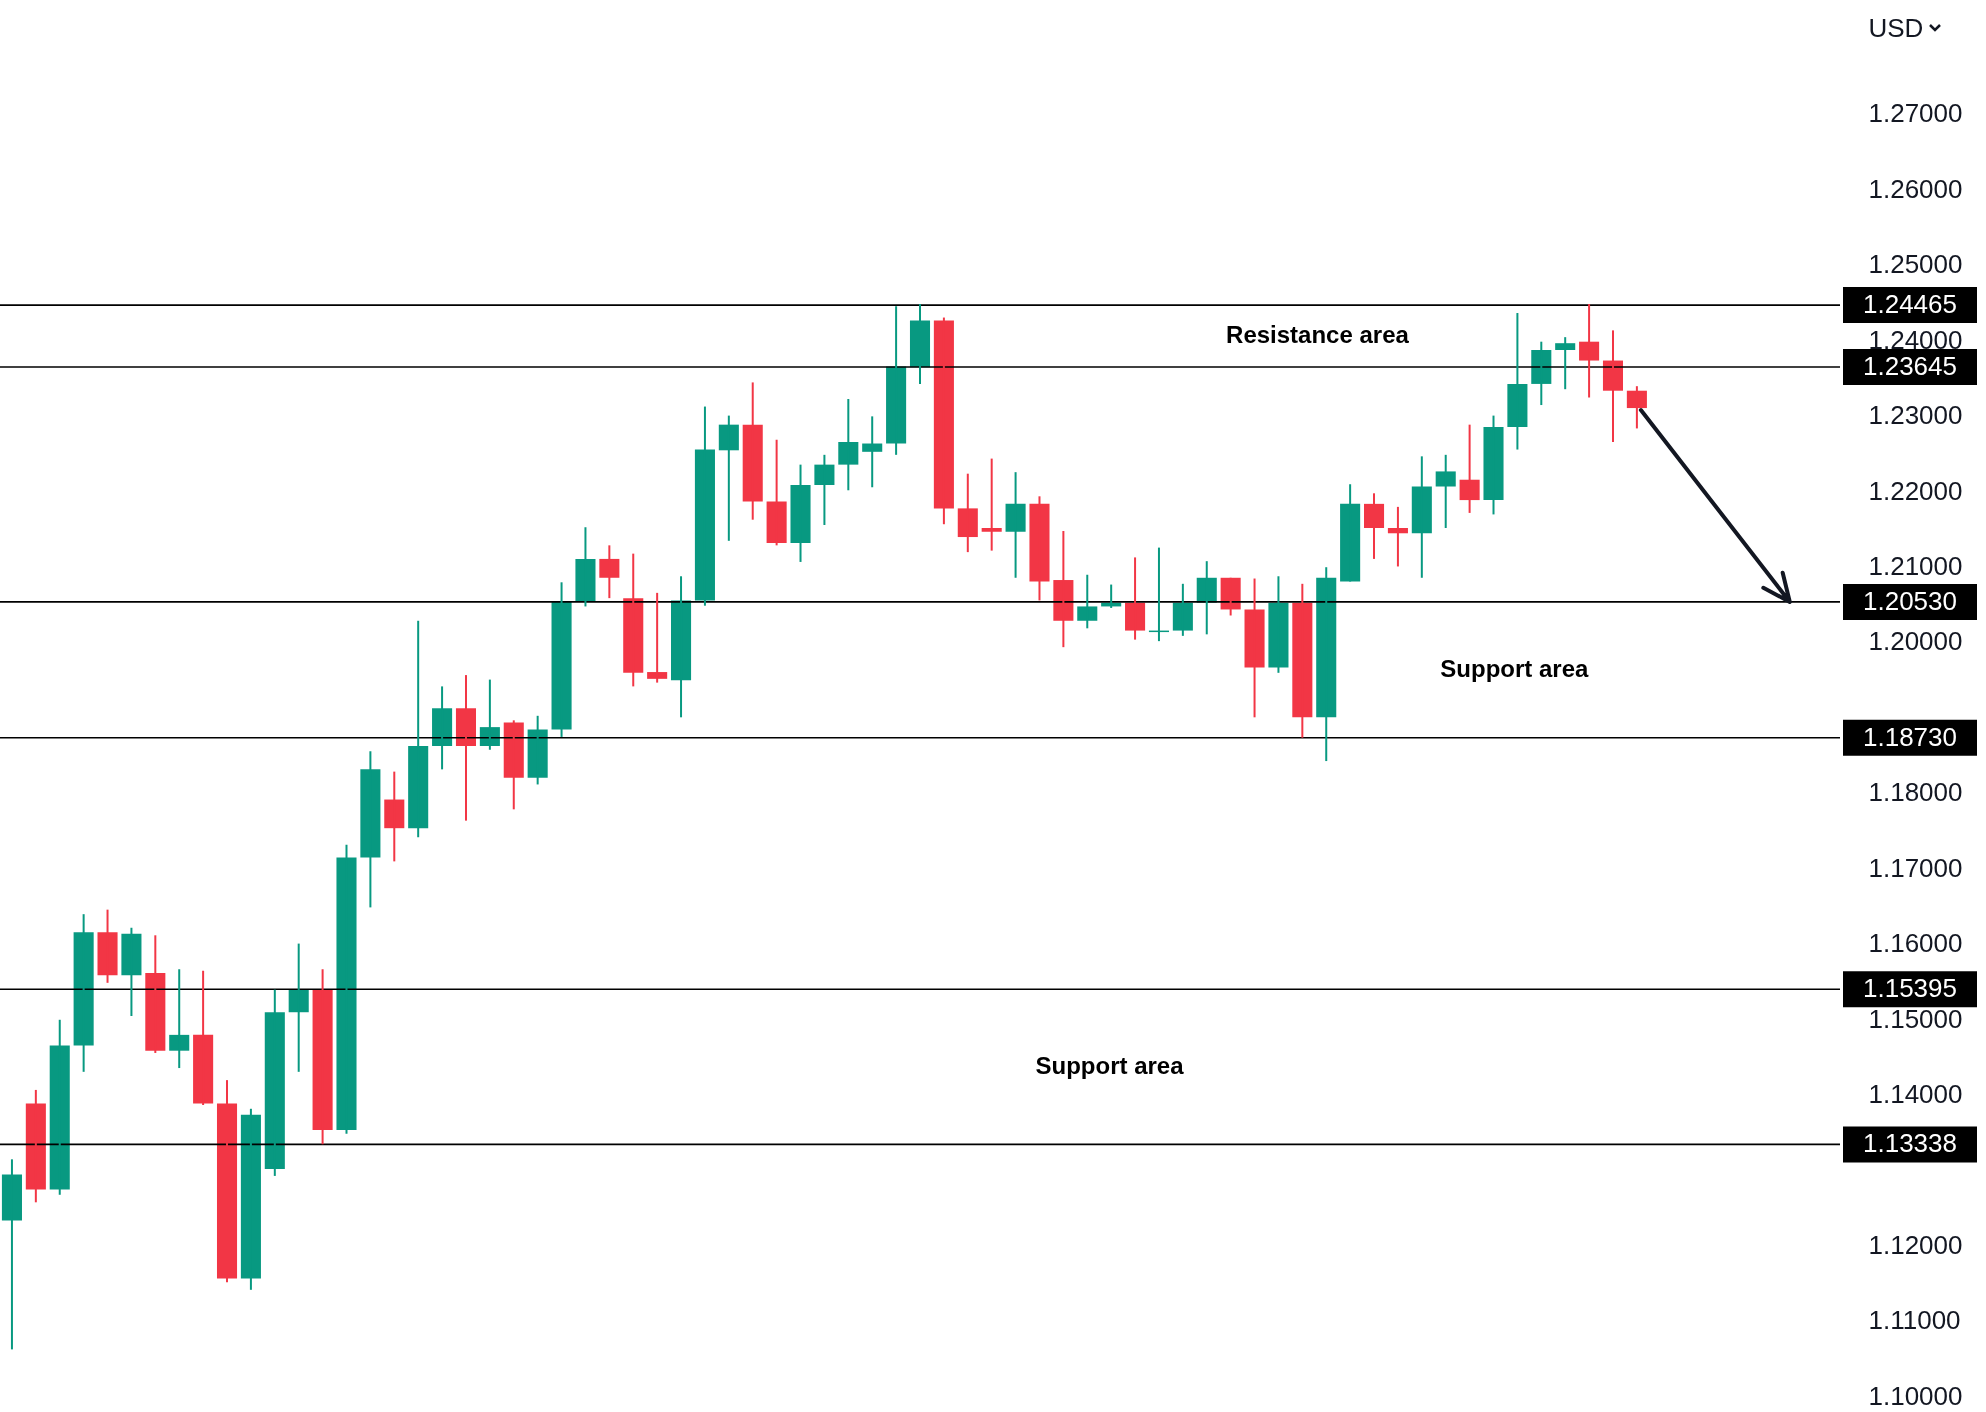 The width and height of the screenshot is (1986, 1412). I want to click on ref-line-label: 1.18730, so click(1910, 736).